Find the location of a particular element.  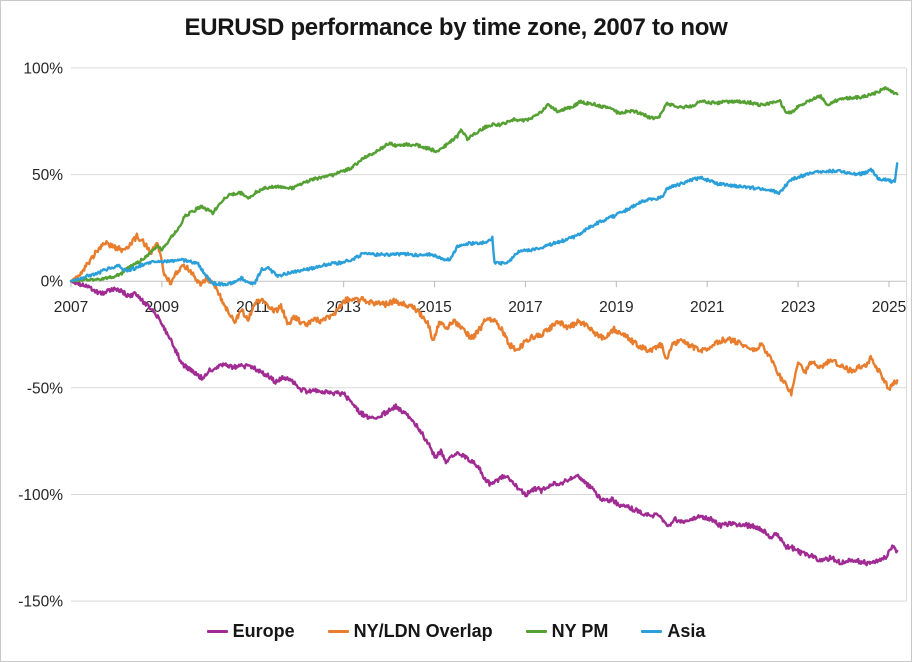

x-axis-label: 2023 is located at coordinates (798, 307).